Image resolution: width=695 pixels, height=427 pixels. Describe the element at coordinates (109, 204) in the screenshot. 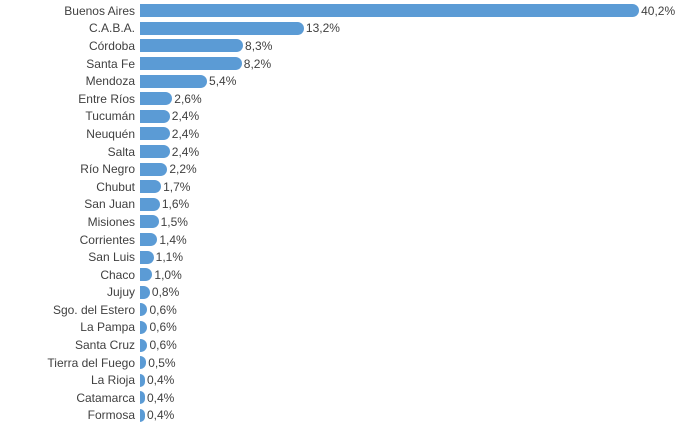

I see `category-label: San Juan` at that location.